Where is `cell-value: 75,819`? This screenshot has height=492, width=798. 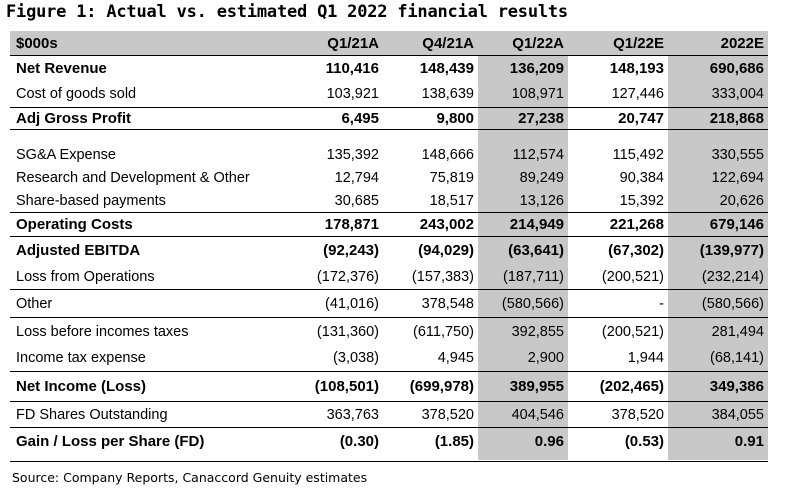
cell-value: 75,819 is located at coordinates (451, 178).